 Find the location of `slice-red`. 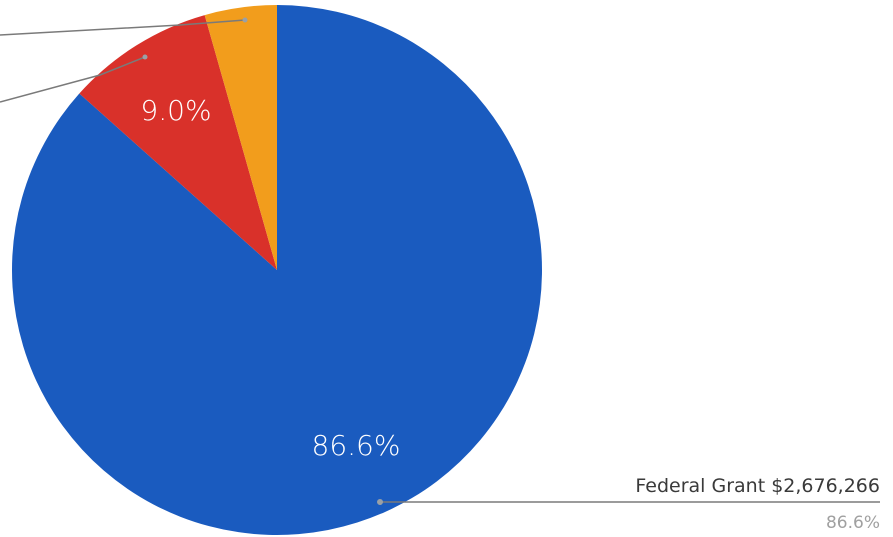

slice-red is located at coordinates (178, 142).